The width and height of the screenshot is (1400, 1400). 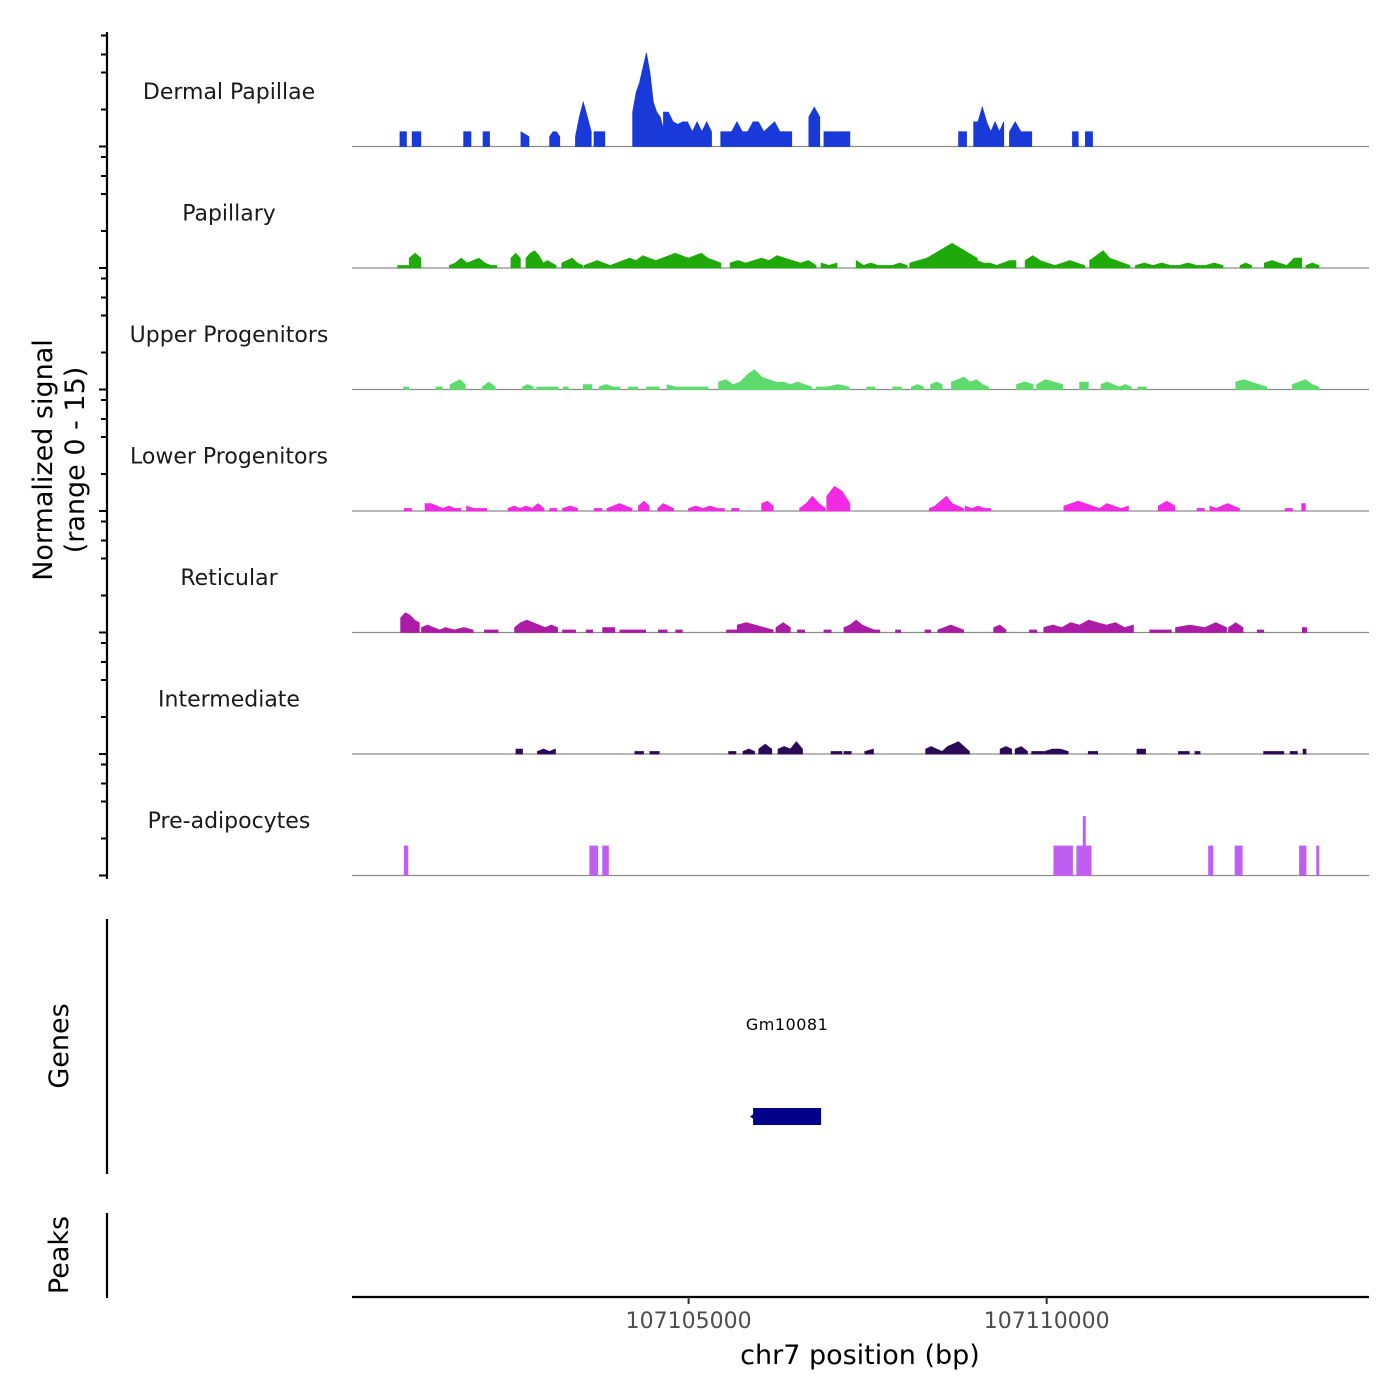 What do you see at coordinates (43, 460) in the screenshot?
I see `y-axis-title-line1: Normalized signal` at bounding box center [43, 460].